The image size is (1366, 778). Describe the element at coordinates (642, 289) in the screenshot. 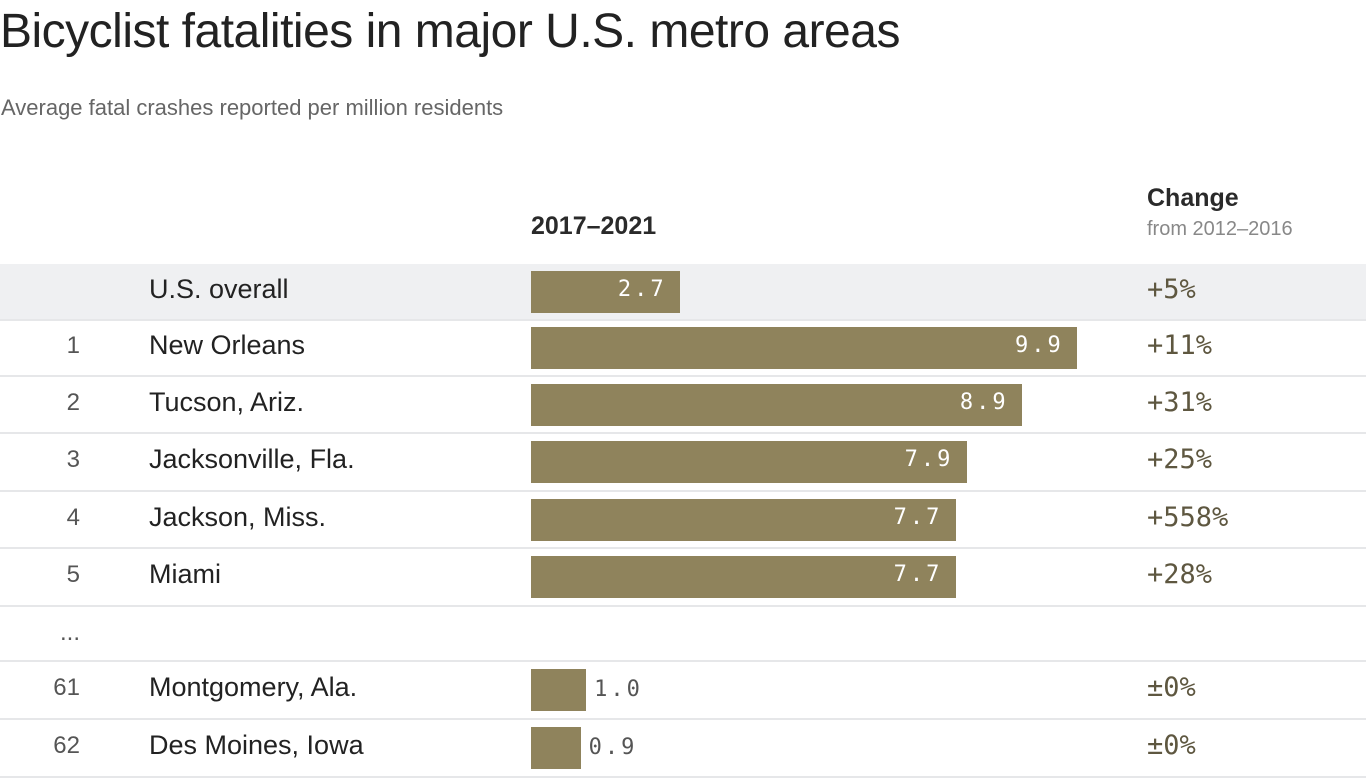

I see `value-label: 2.7` at that location.